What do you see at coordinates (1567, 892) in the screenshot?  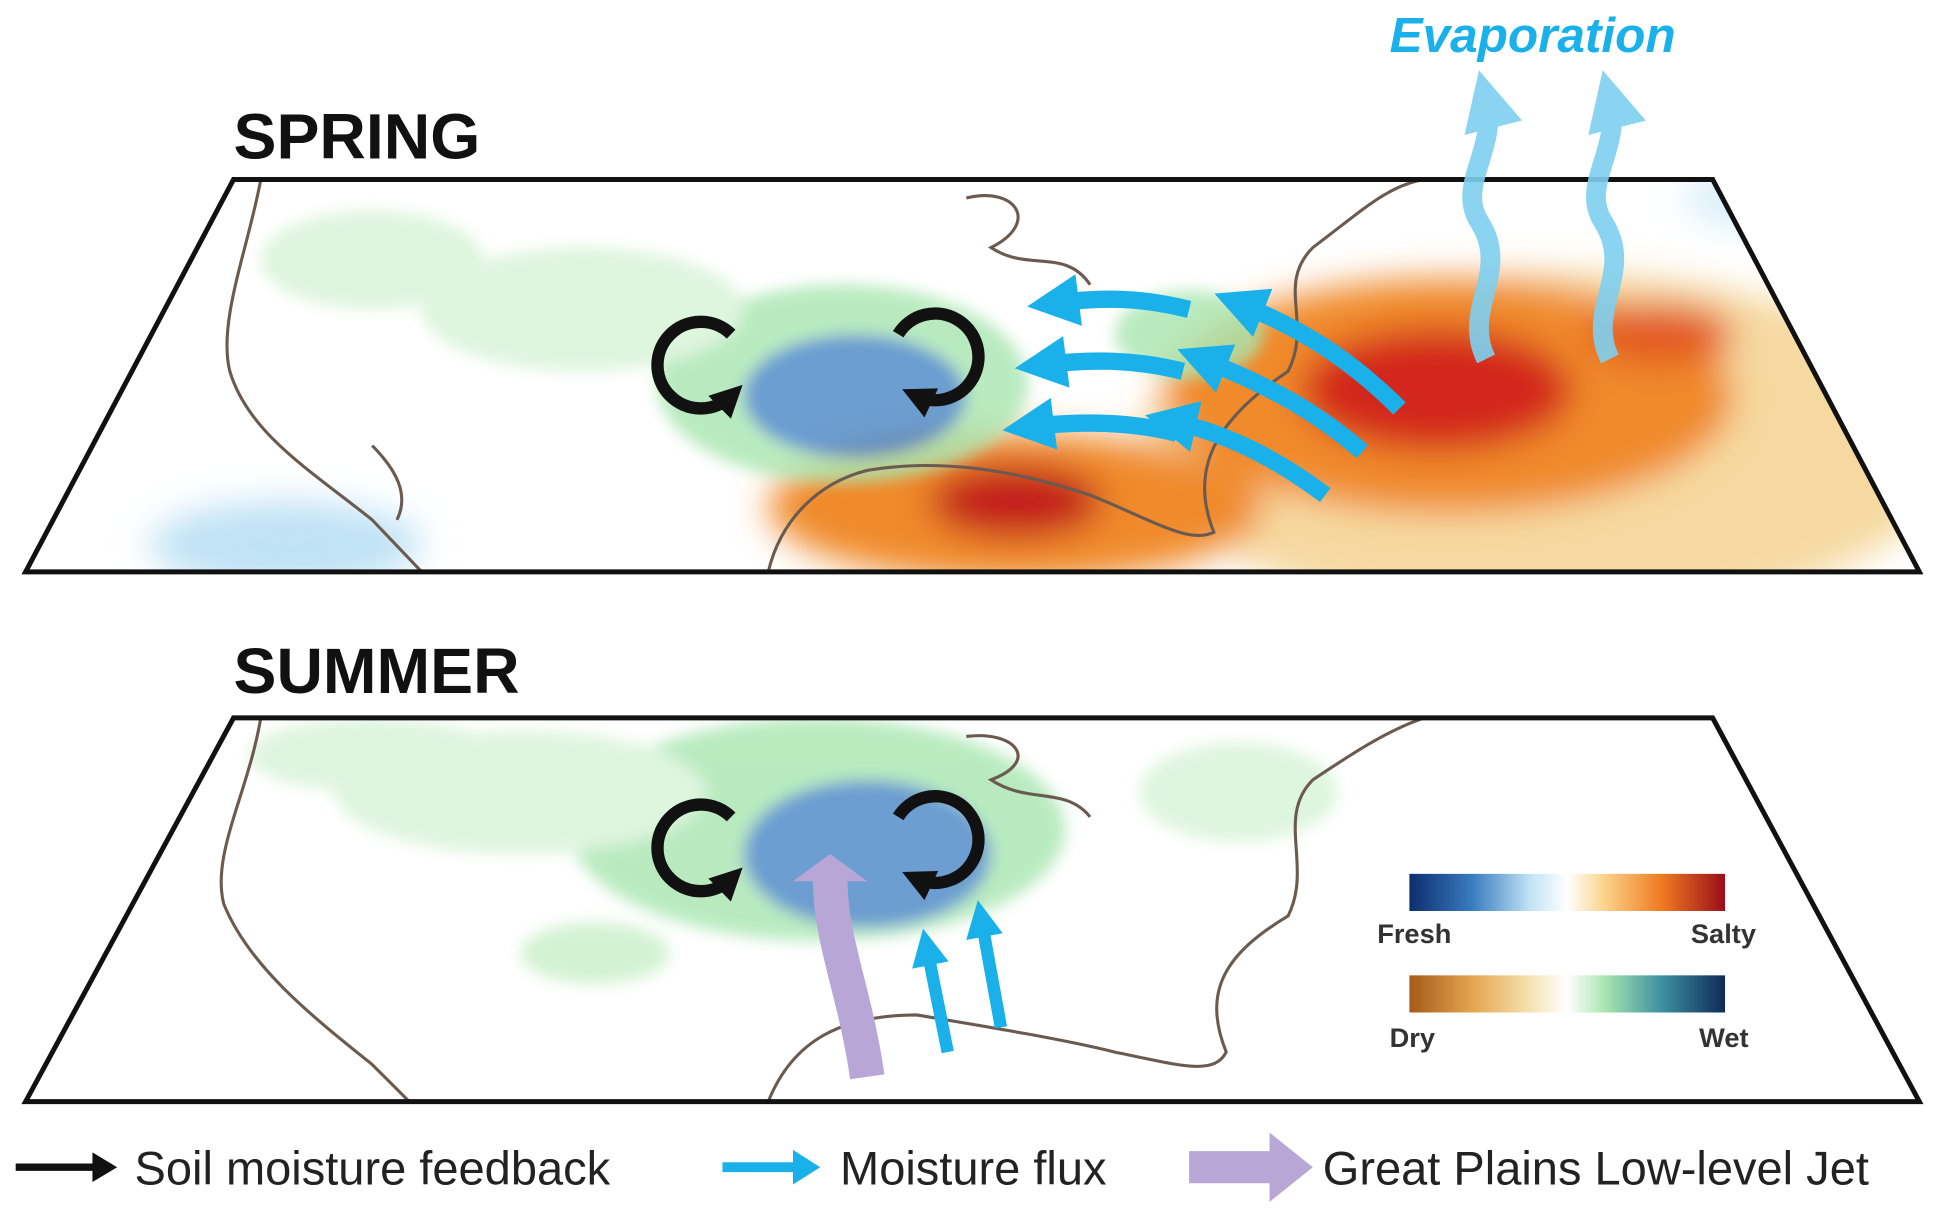 I see `fresh-salty-bar` at bounding box center [1567, 892].